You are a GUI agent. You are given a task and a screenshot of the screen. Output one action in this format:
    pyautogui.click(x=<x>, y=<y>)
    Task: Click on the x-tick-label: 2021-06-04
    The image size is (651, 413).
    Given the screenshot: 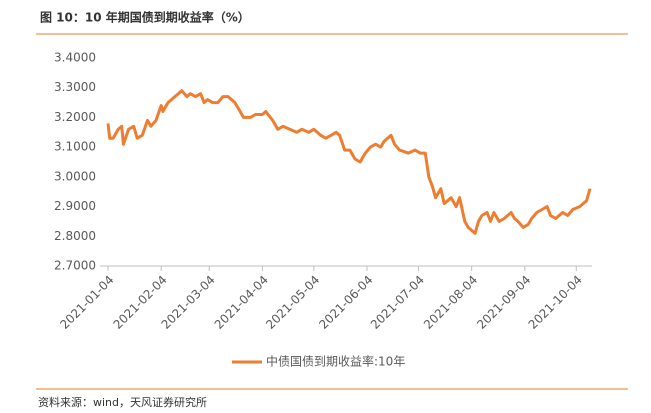 What is the action you would take?
    pyautogui.click(x=345, y=302)
    